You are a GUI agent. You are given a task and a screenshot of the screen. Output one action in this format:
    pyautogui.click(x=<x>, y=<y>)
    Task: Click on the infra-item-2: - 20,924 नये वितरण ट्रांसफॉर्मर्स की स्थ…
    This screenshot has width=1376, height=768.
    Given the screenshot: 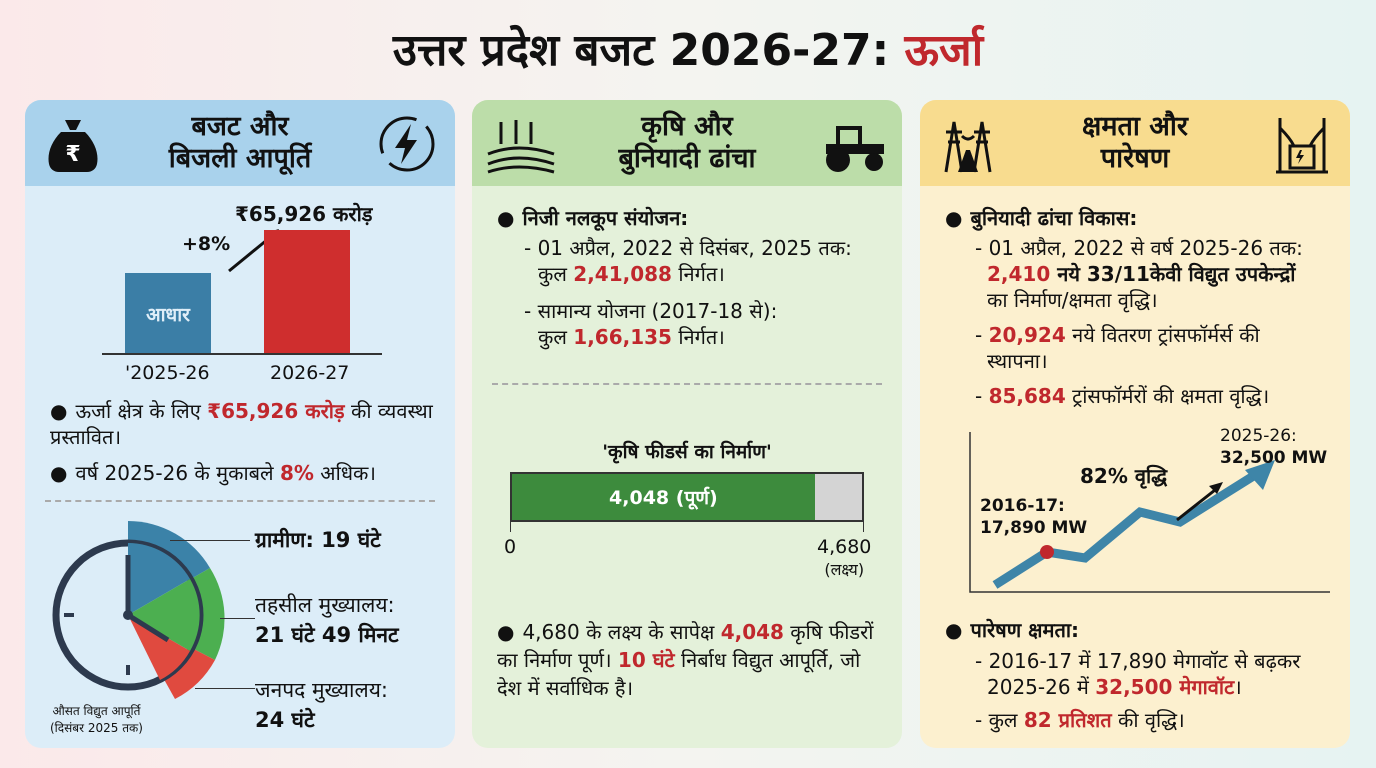 What is the action you would take?
    pyautogui.click(x=1117, y=348)
    